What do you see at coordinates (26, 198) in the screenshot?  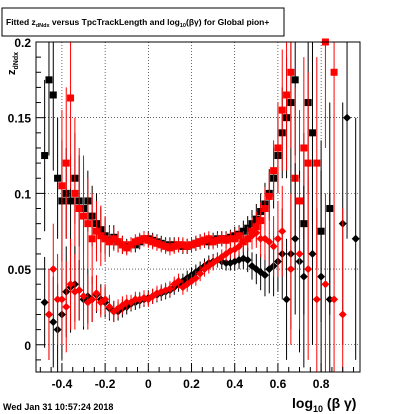 I see `y-axis-ticks: 0 0.05 0.1 0.15 0.2` at bounding box center [26, 198].